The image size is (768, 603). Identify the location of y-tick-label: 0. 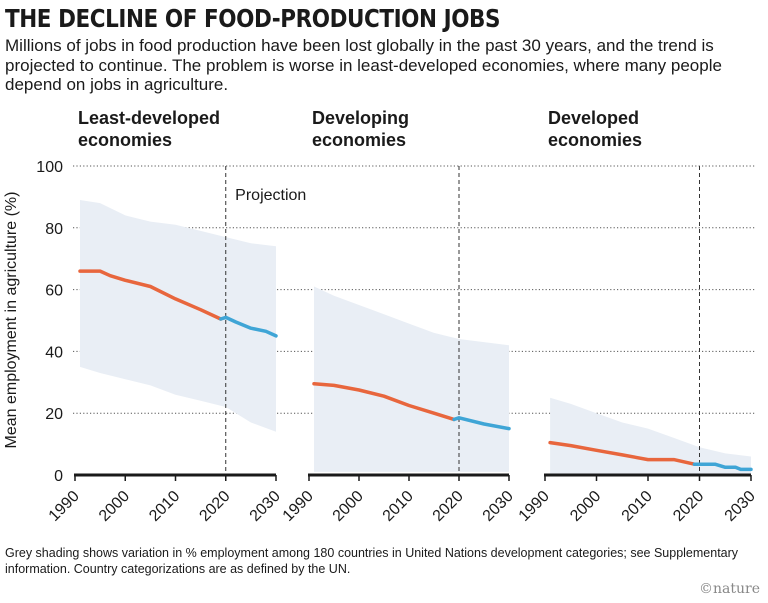
(58, 476).